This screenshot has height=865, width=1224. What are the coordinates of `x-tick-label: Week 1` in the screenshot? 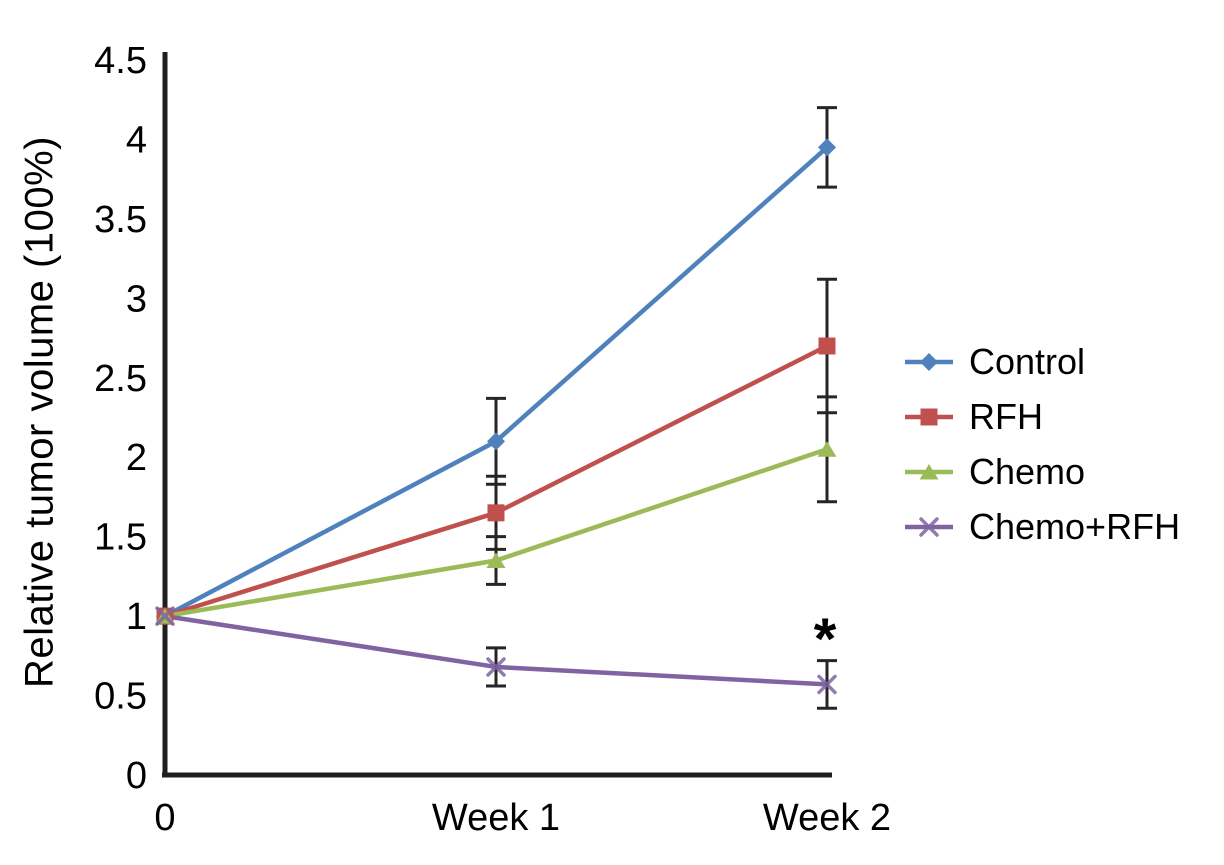 It's located at (496, 818).